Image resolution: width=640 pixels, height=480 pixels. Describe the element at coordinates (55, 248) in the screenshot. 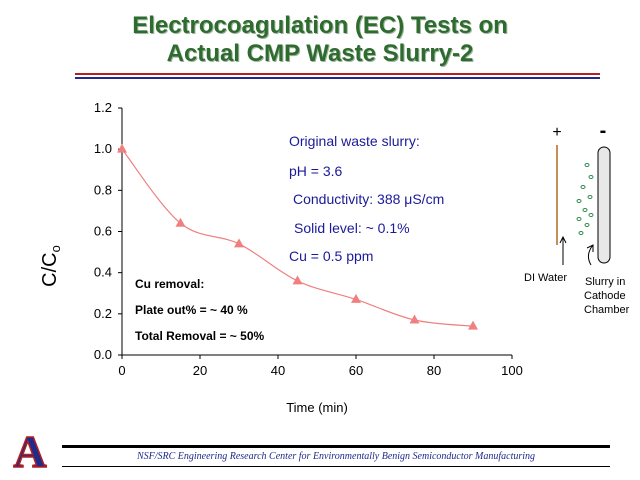

I see `y-axis-title-sub: o` at that location.